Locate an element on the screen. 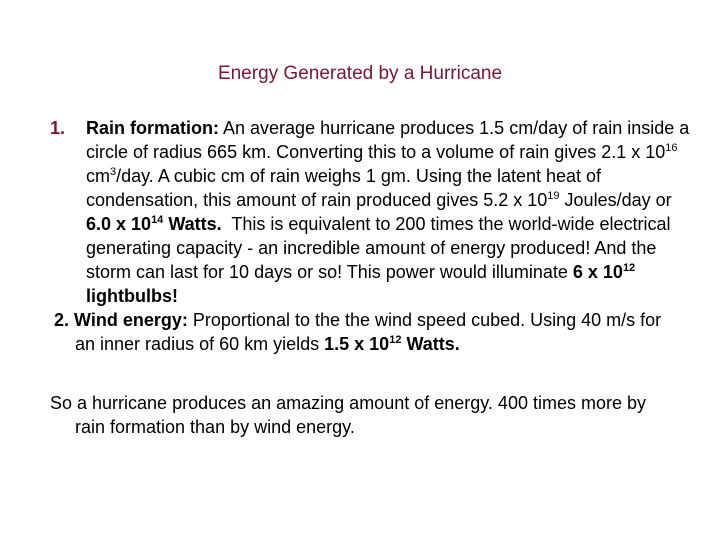 The height and width of the screenshot is (540, 720). item-number: 2. is located at coordinates (62, 320).